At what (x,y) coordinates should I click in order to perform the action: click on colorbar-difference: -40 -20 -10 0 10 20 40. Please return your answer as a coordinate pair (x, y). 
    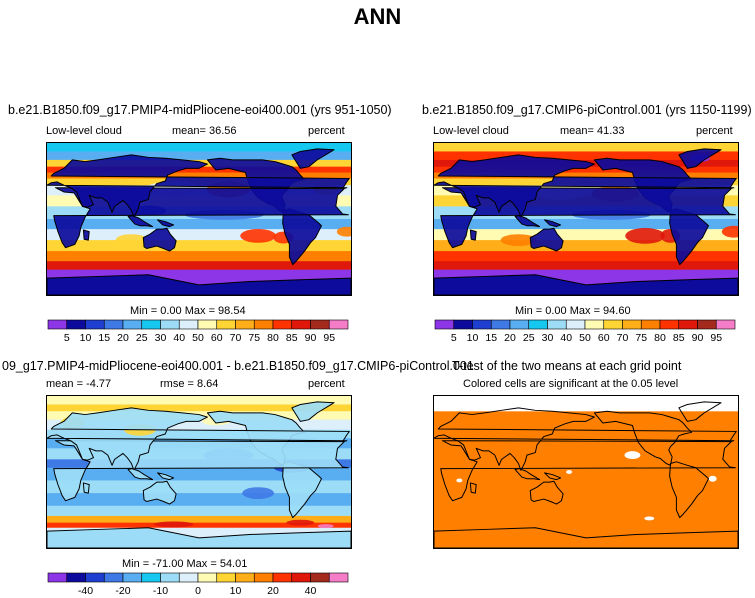
    Looking at the image, I should click on (198, 584).